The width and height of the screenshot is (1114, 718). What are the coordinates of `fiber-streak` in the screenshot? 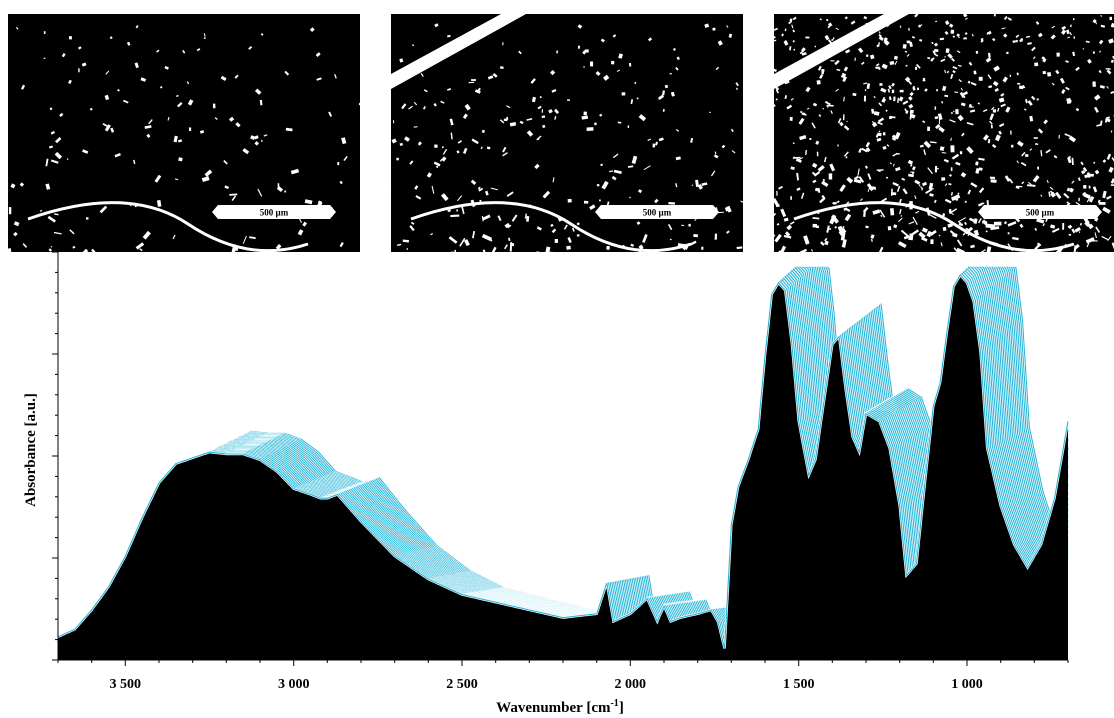 It's located at (168, 226).